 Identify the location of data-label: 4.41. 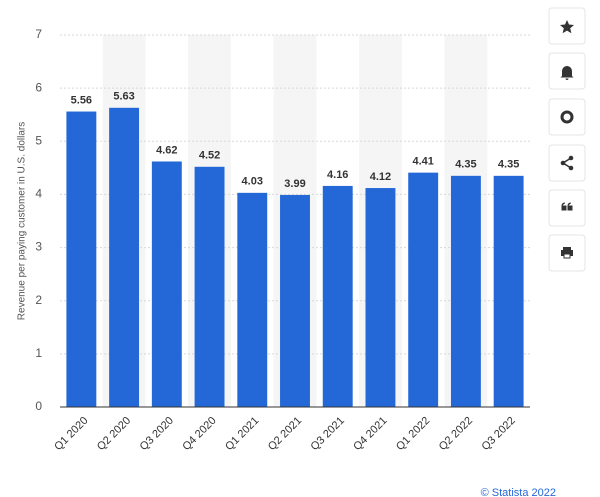
(422, 162).